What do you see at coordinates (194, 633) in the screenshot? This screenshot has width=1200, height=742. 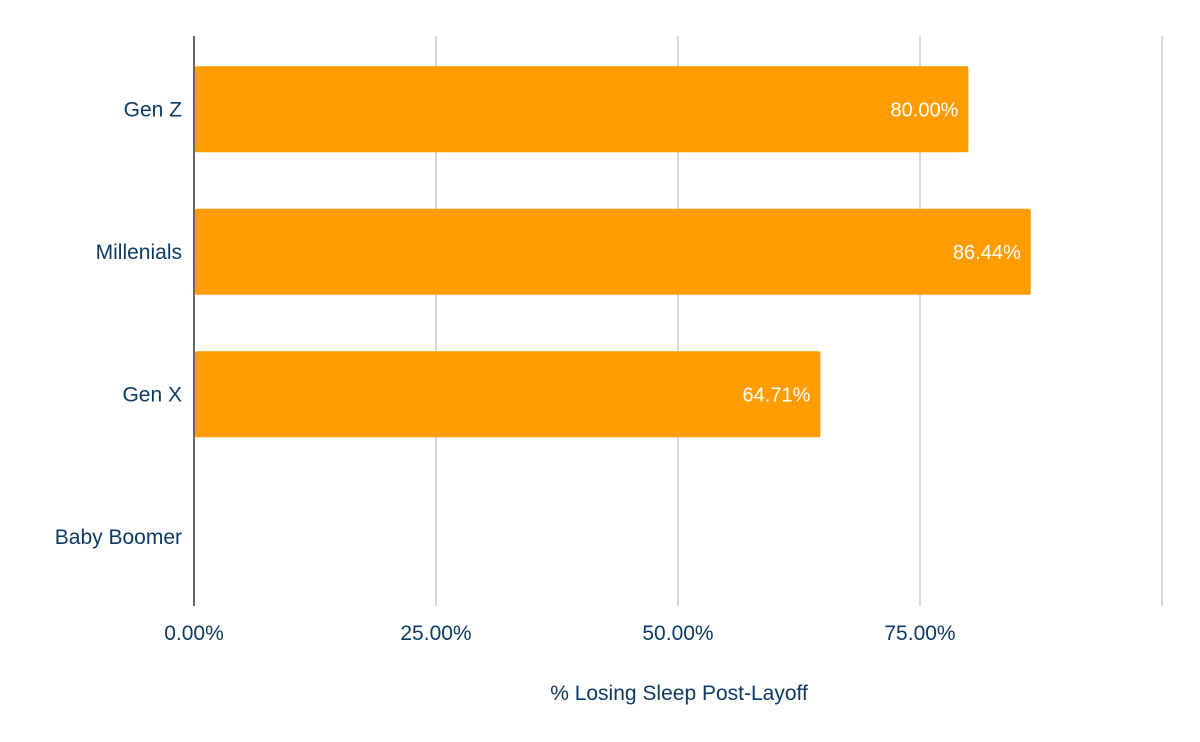 I see `x-tick-label-0: 0.00%` at bounding box center [194, 633].